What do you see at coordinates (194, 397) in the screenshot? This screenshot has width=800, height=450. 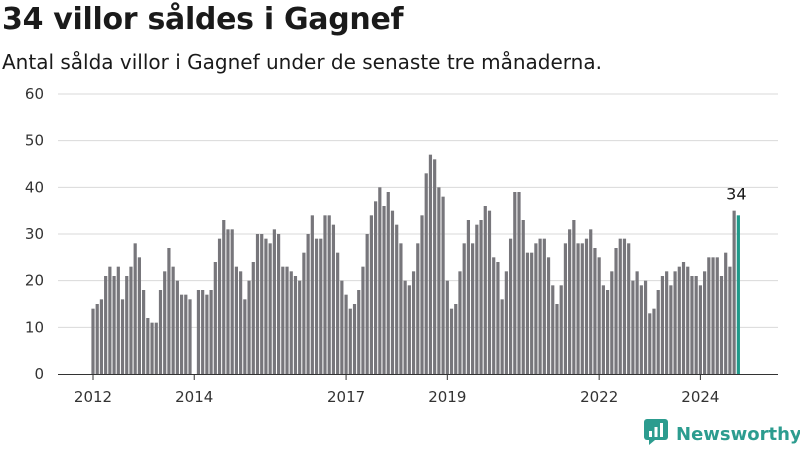 I see `x-tick-label: 2014` at bounding box center [194, 397].